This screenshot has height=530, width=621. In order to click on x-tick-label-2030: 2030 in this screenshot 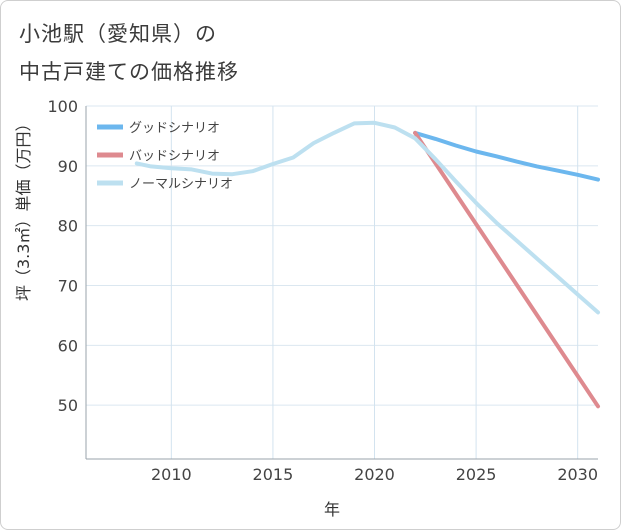, I will do `click(577, 474)`.